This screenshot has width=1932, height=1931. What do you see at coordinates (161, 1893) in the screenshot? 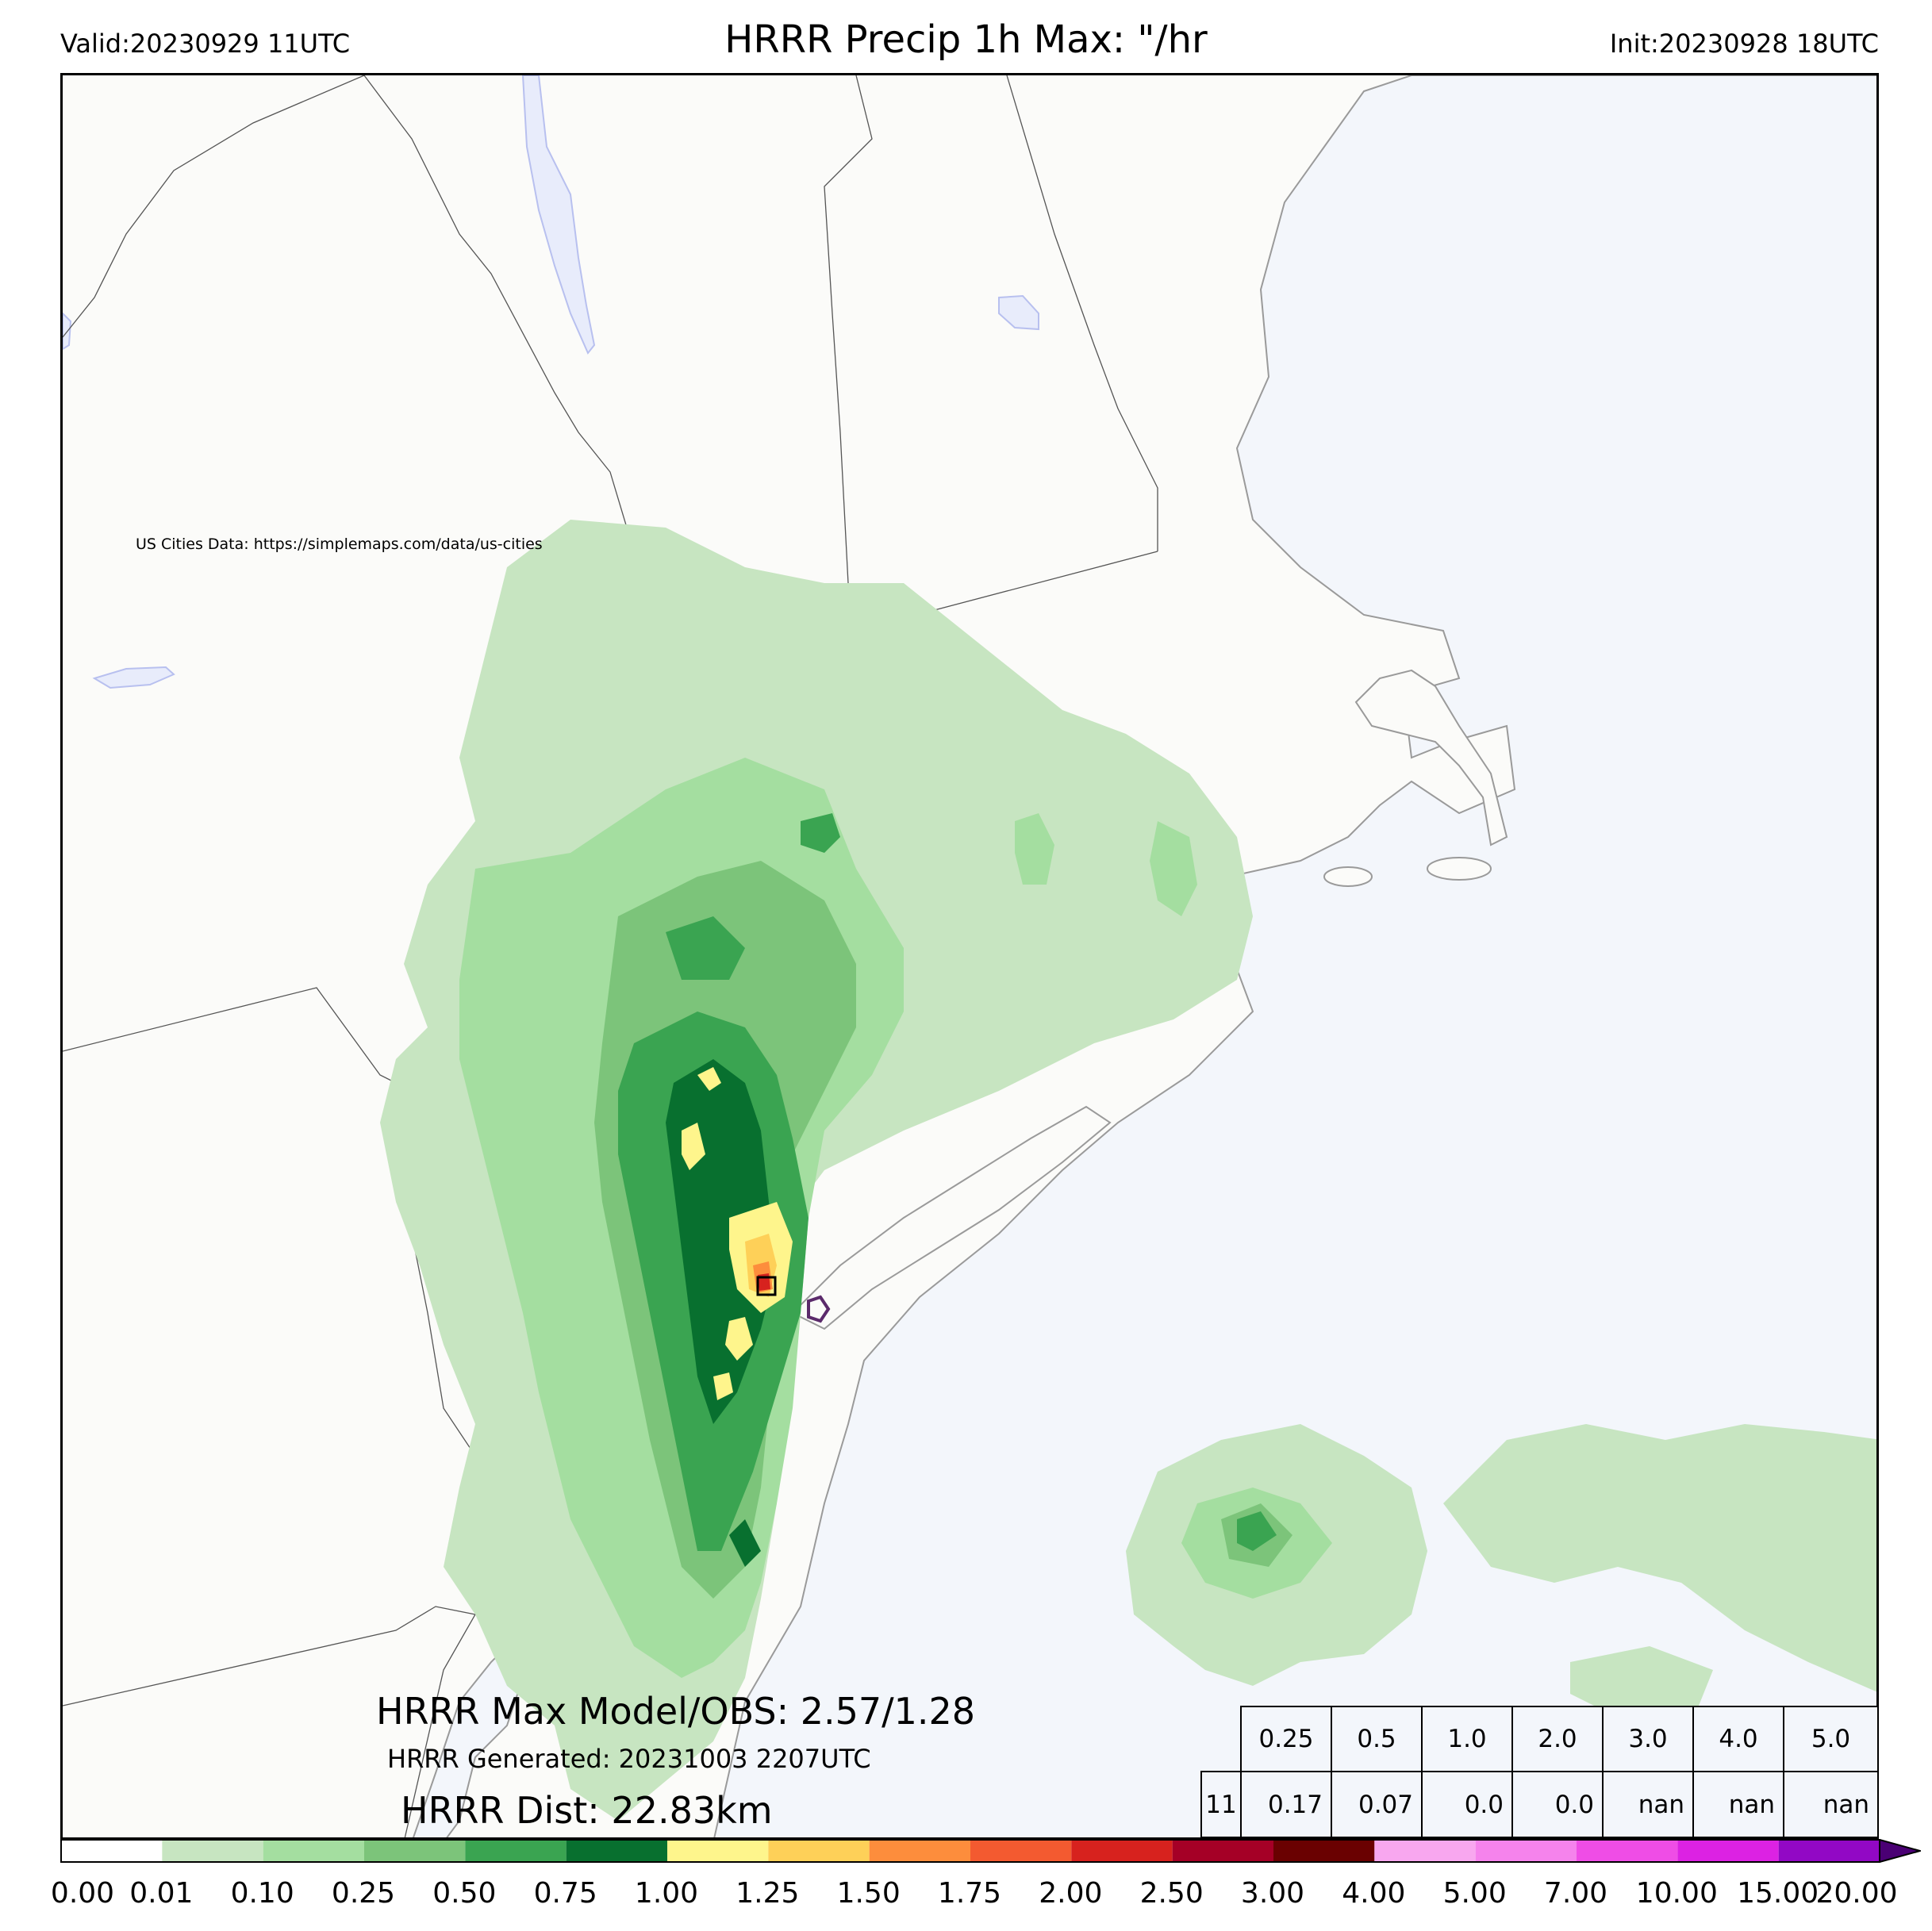
I see `colorbar-tick-label: 0.01` at bounding box center [161, 1893].